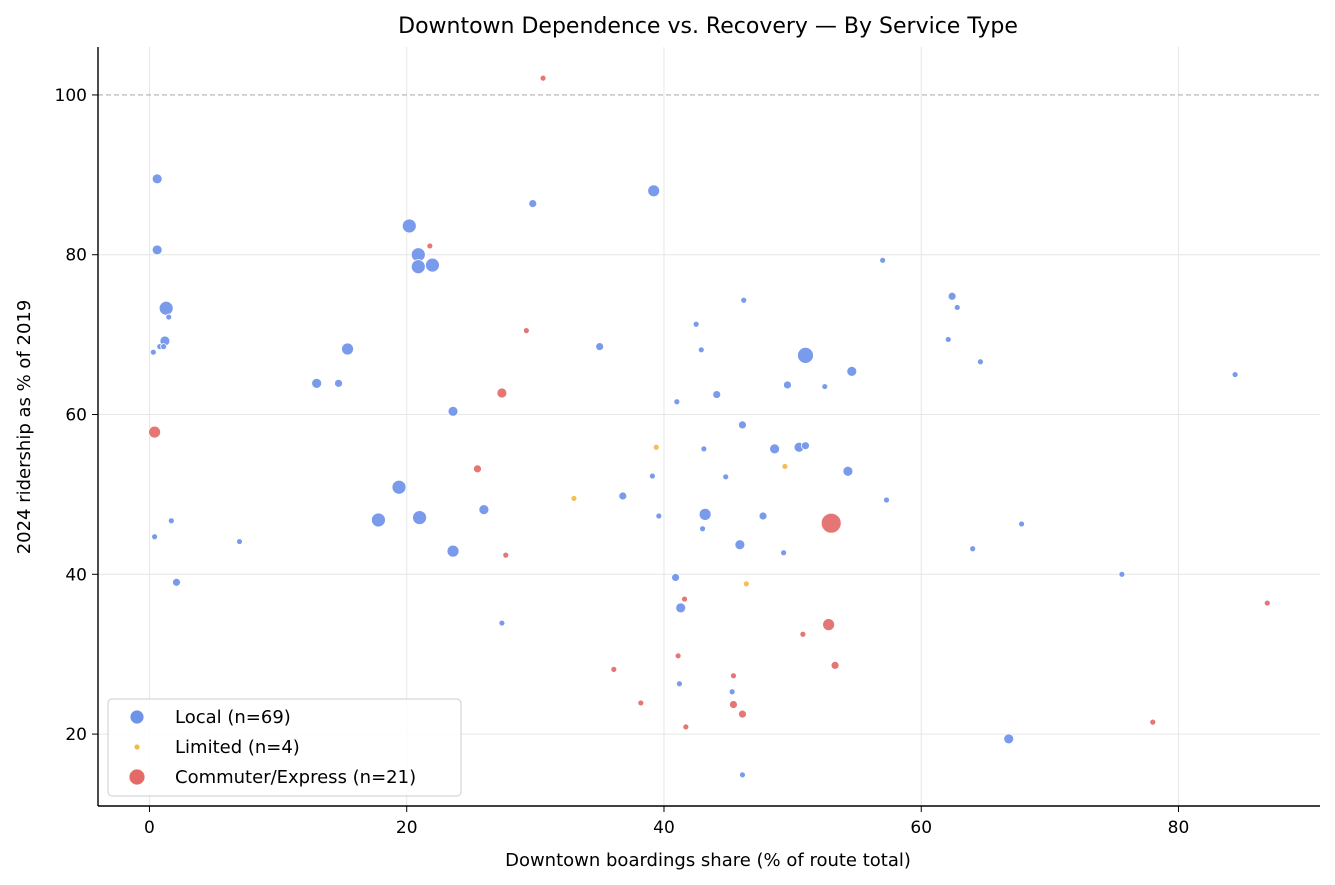 The height and width of the screenshot is (885, 1335). Describe the element at coordinates (237, 747) in the screenshot. I see `legend-label: Limited (n=4)` at that location.